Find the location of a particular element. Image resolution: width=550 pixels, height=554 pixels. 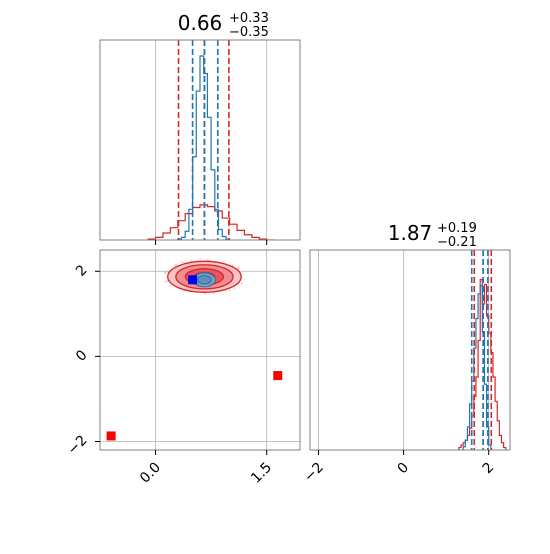

param2-title-plus: +0.19 is located at coordinates (457, 228).